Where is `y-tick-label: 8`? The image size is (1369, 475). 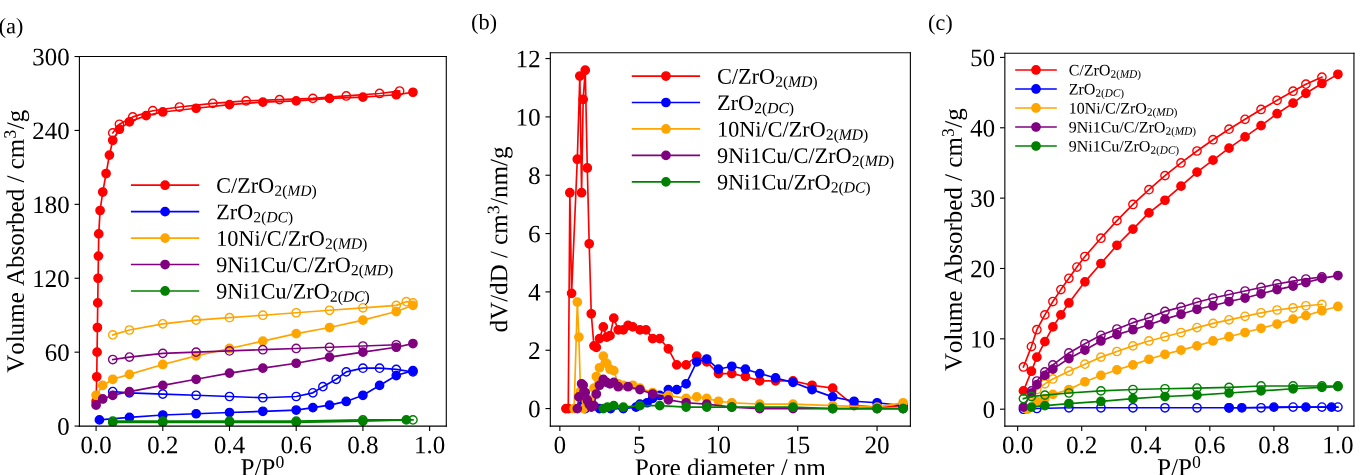
y-tick-label: 8 is located at coordinates (534, 176).